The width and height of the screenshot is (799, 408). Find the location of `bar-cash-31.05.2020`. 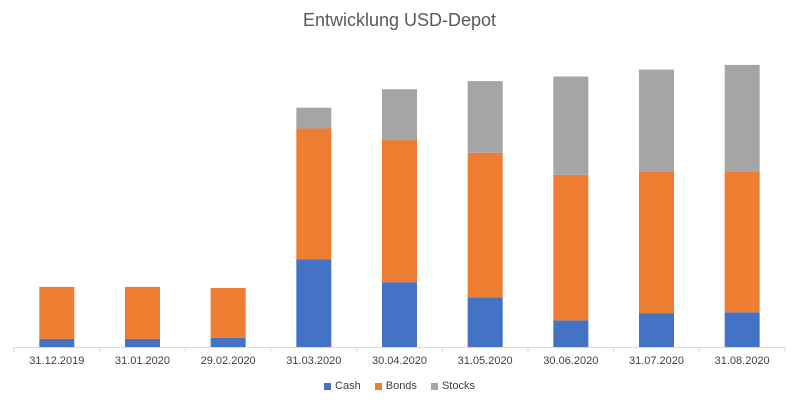

bar-cash-31.05.2020 is located at coordinates (485, 322).